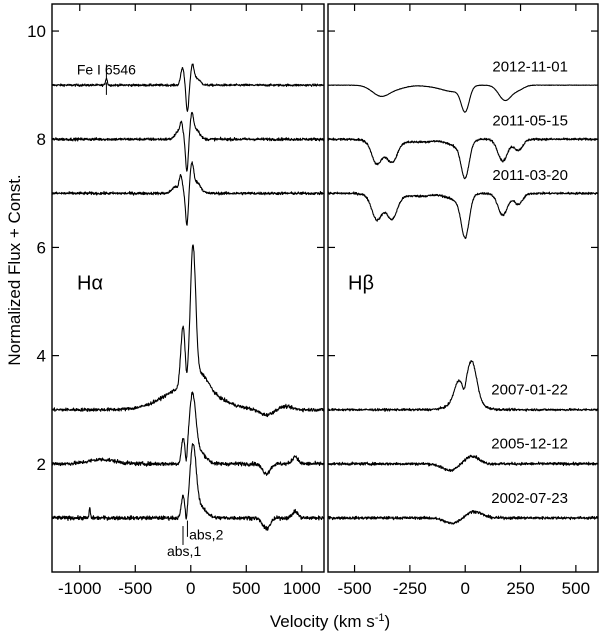 This screenshot has width=600, height=636. Describe the element at coordinates (529, 498) in the screenshot. I see `epoch-label: 2002-07-23` at that location.